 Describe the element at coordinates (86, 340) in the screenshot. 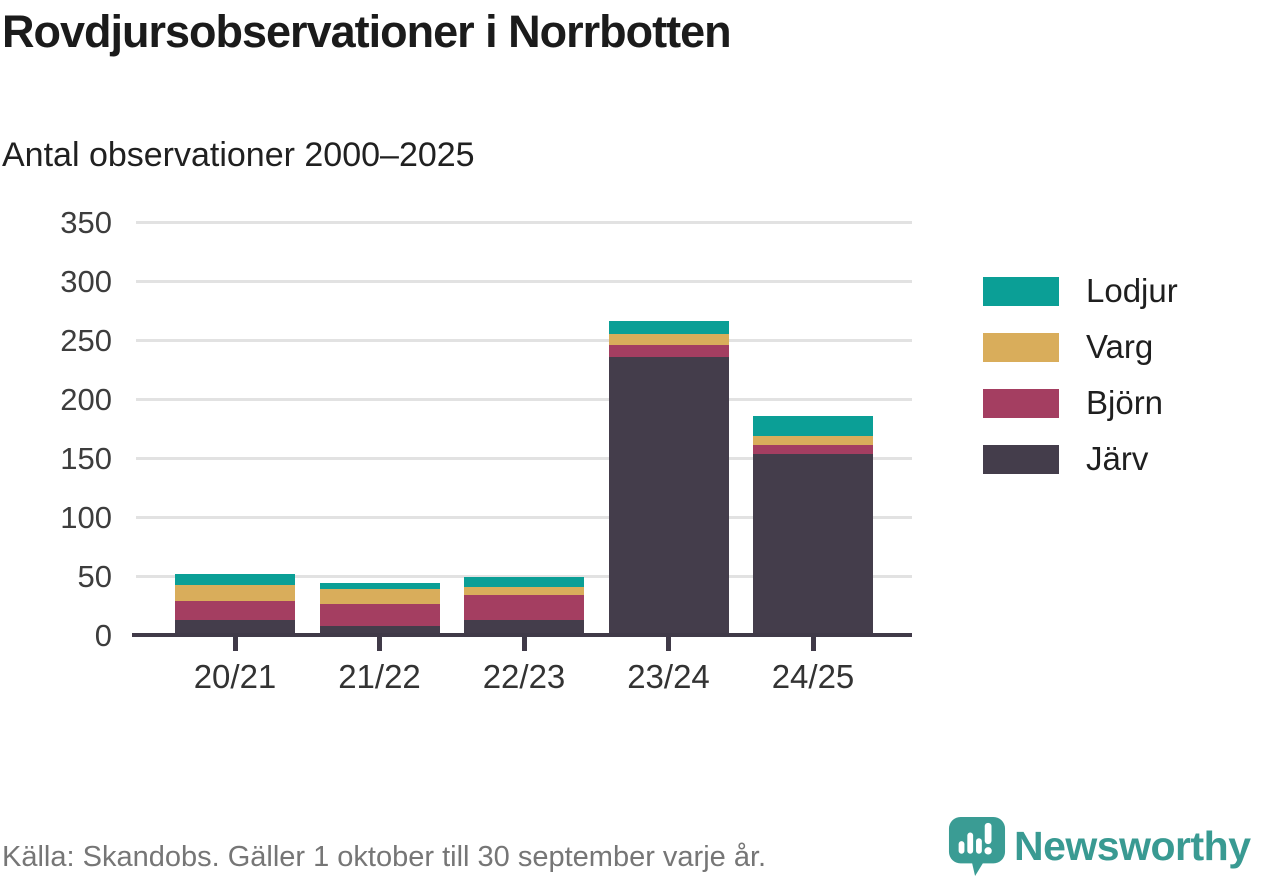

I see `y-tick-label: 250` at that location.